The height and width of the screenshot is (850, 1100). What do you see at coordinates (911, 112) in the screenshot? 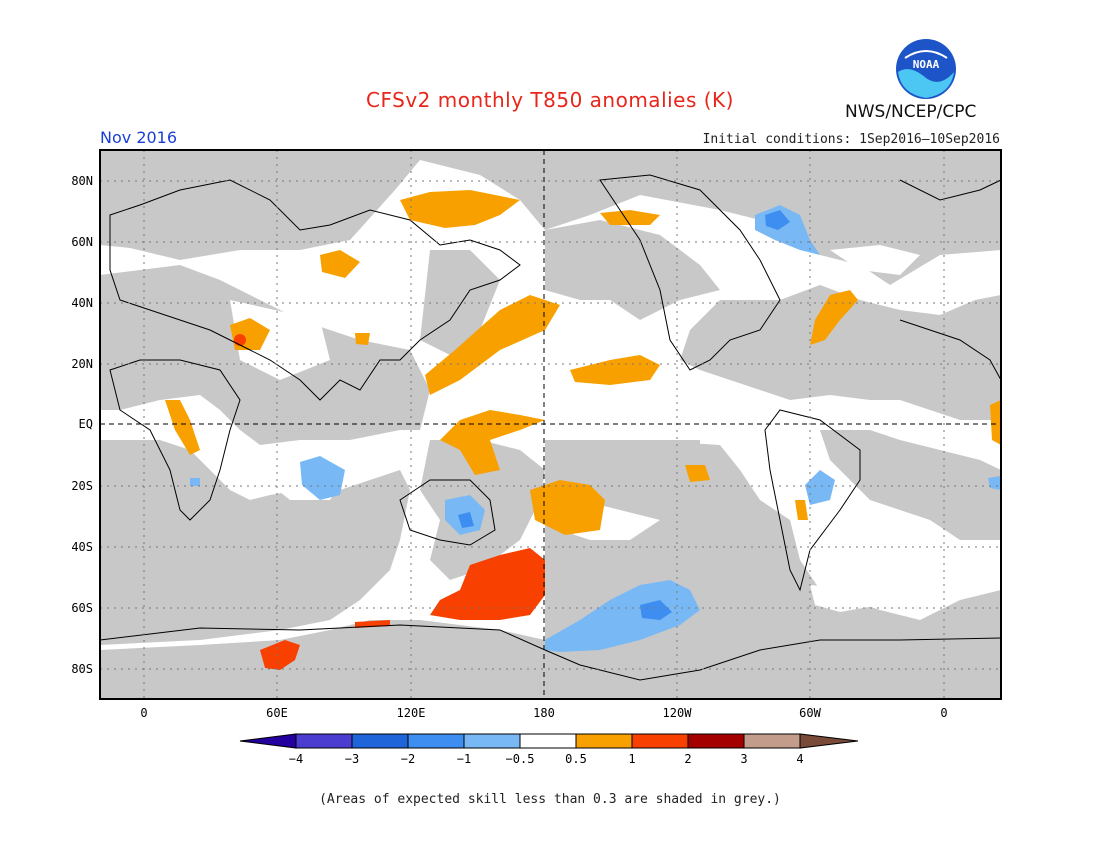
I see `agency-label: NWS/NCEP/CPC` at bounding box center [911, 112].